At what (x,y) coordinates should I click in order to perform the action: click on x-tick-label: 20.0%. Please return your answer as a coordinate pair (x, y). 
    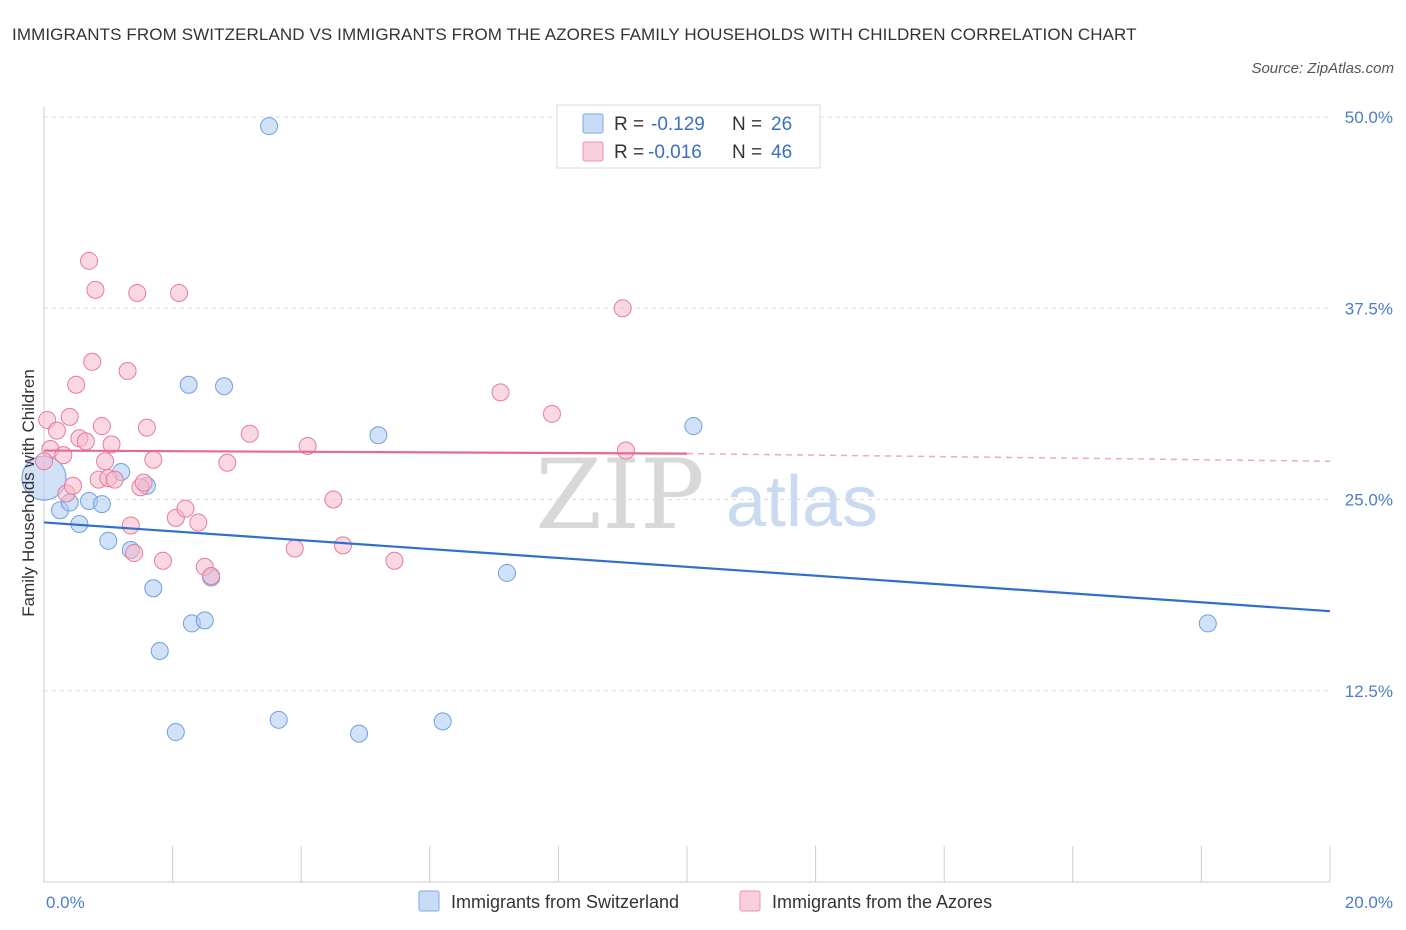
    Looking at the image, I should click on (1369, 902).